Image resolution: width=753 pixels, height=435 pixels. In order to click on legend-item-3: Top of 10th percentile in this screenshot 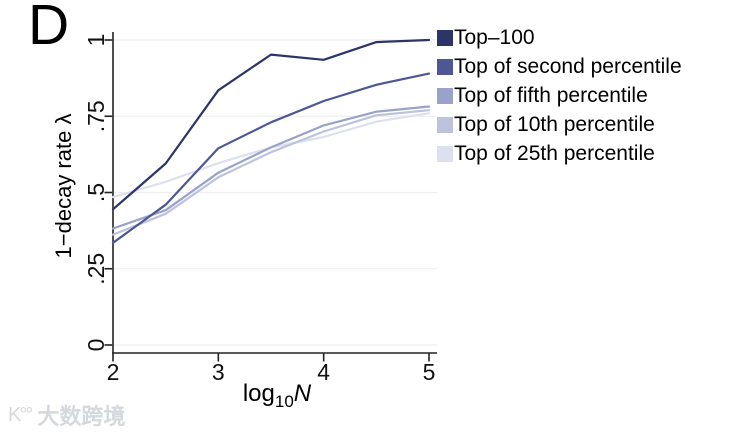, I will do `click(559, 124)`.